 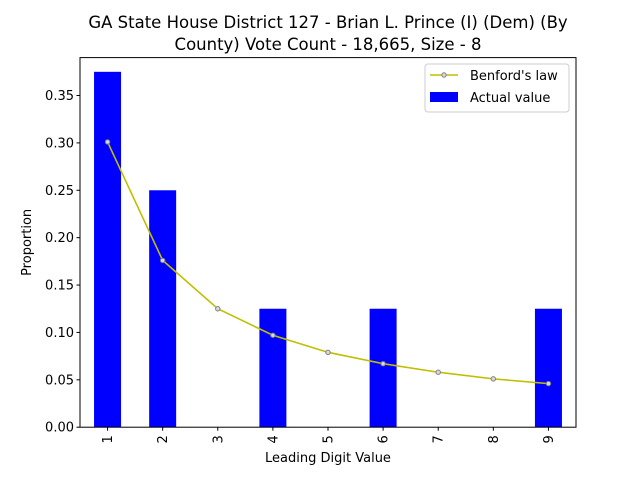 What do you see at coordinates (108, 439) in the screenshot?
I see `x-tick-label: 1` at bounding box center [108, 439].